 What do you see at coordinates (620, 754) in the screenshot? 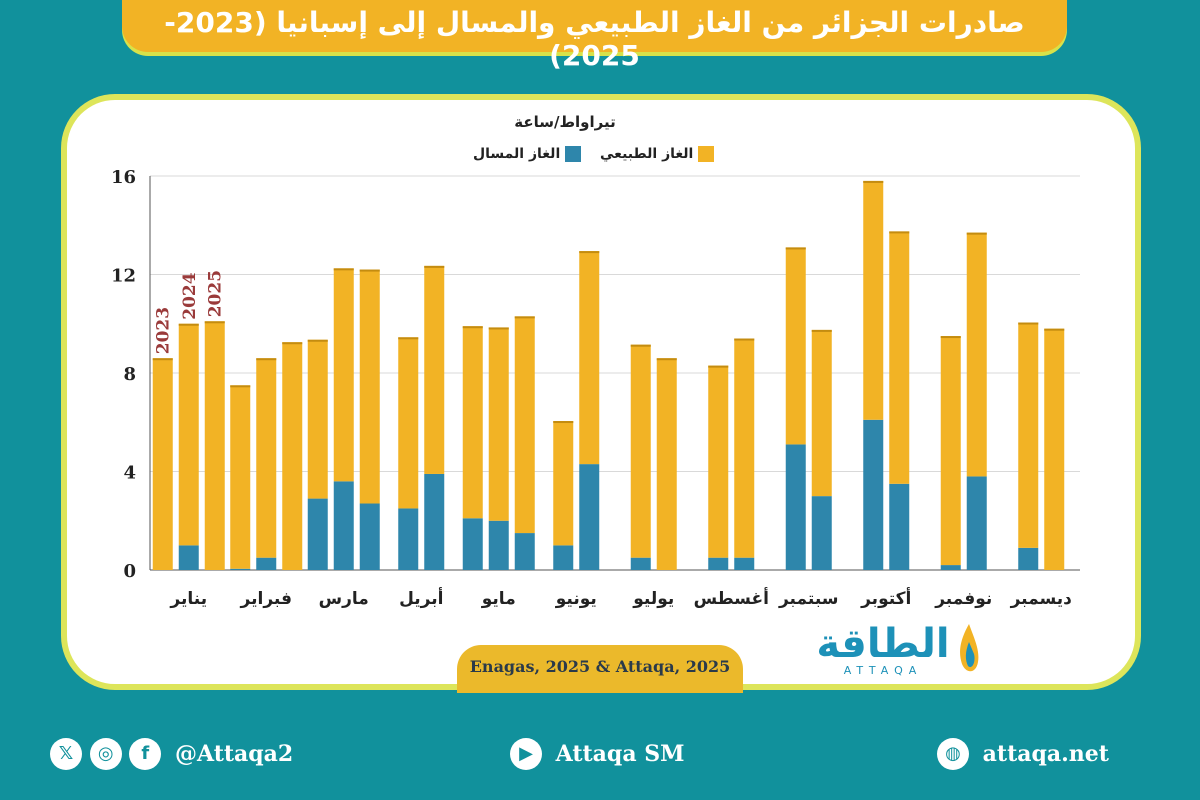
I see `youtube-channel: Attaqa SM` at bounding box center [620, 754].